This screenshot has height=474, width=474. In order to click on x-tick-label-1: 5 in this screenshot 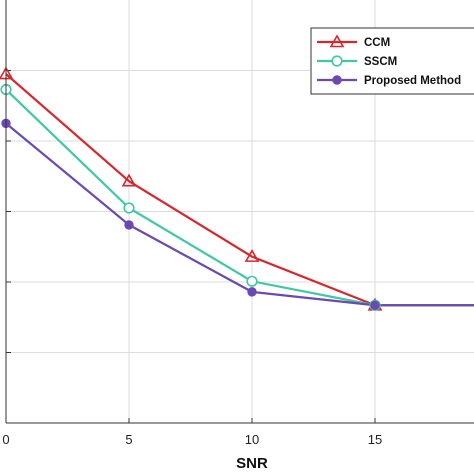, I will do `click(128, 439)`.